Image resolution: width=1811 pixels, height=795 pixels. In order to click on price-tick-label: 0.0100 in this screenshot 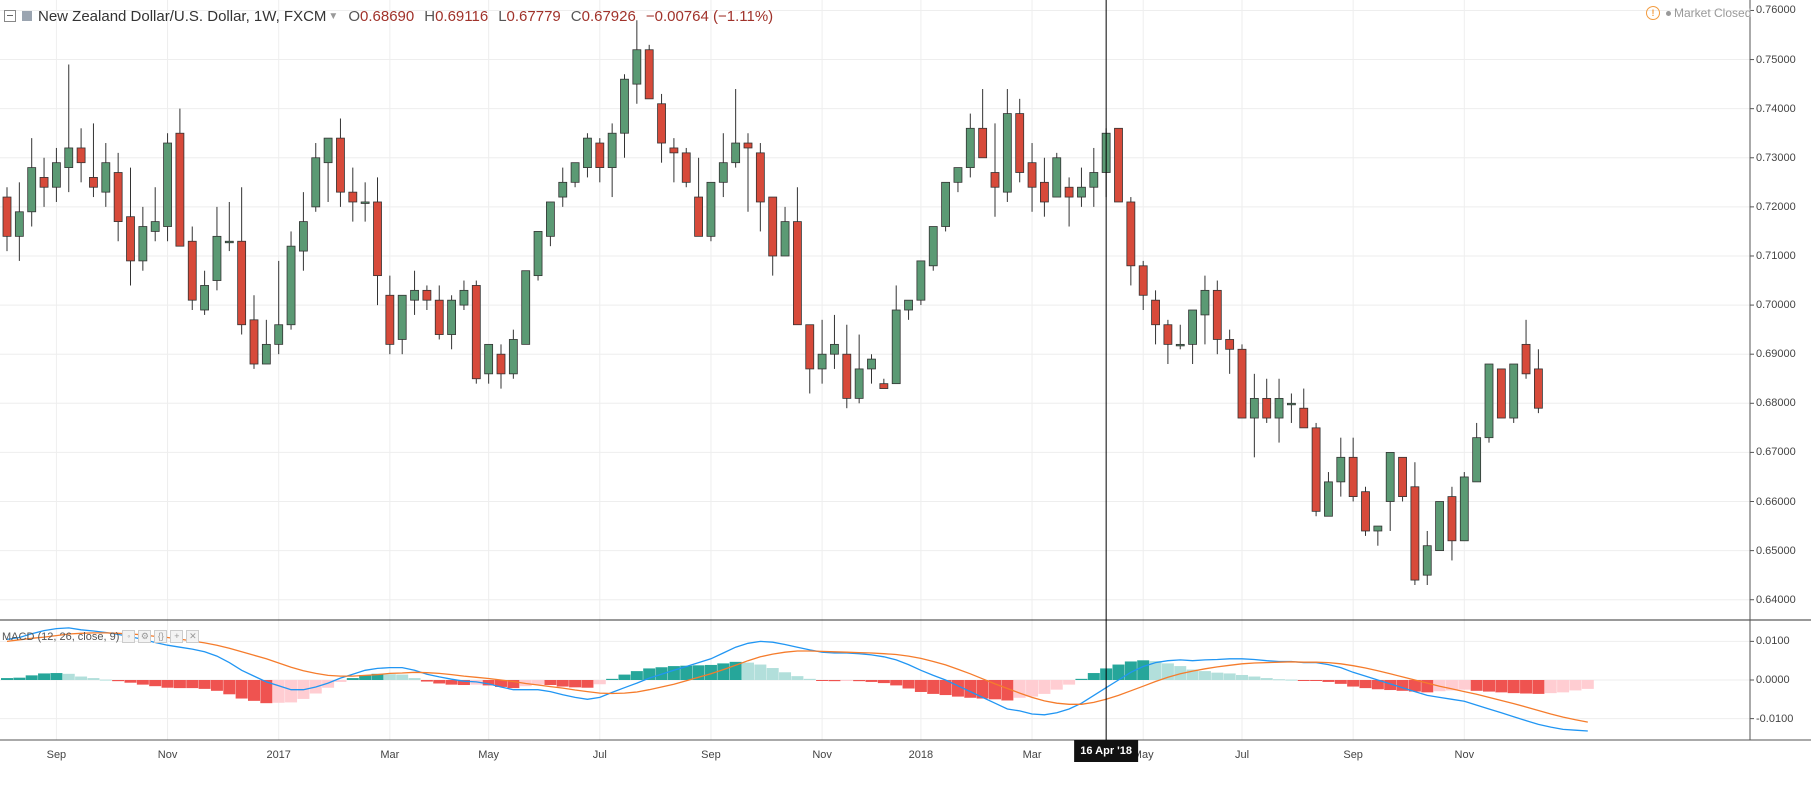, I will do `click(1773, 641)`.